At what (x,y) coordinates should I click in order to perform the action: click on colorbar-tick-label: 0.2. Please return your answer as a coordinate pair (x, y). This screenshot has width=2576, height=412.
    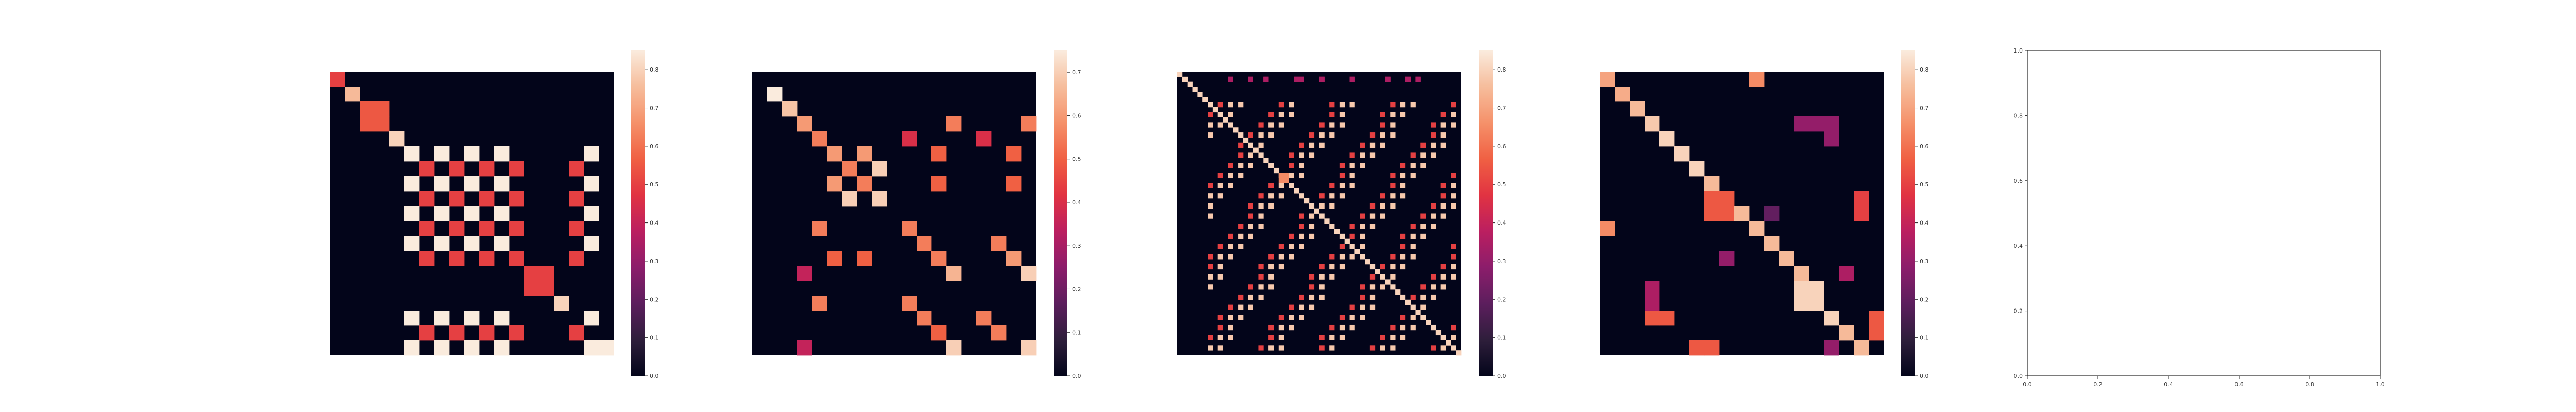
    Looking at the image, I should click on (654, 300).